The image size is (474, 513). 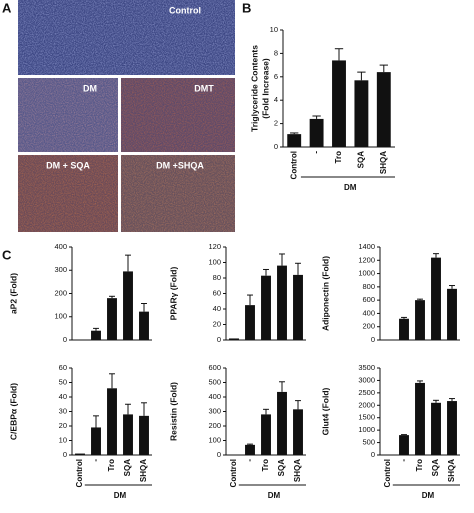 What do you see at coordinates (366, 429) in the screenshot?
I see `y-tick-label: 1000` at bounding box center [366, 429].